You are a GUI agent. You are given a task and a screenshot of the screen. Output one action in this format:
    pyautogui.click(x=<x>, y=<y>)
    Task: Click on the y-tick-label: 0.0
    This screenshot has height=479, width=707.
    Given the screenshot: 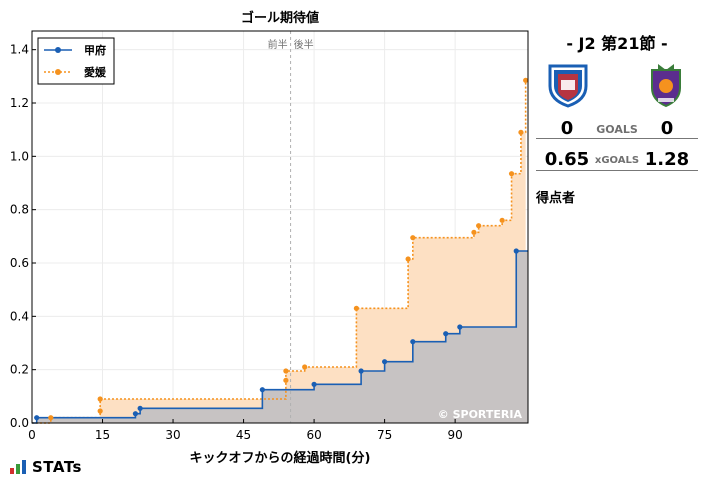 What is the action you would take?
    pyautogui.click(x=19, y=423)
    